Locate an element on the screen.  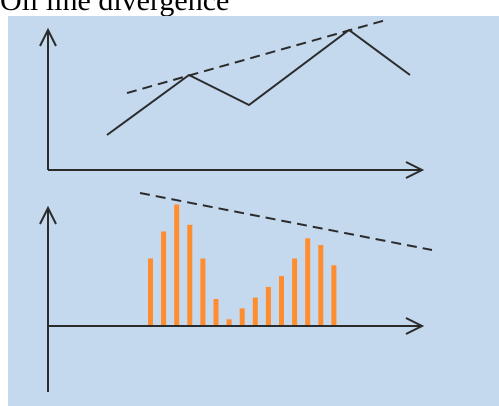
oscillator-bars is located at coordinates (242, 265).